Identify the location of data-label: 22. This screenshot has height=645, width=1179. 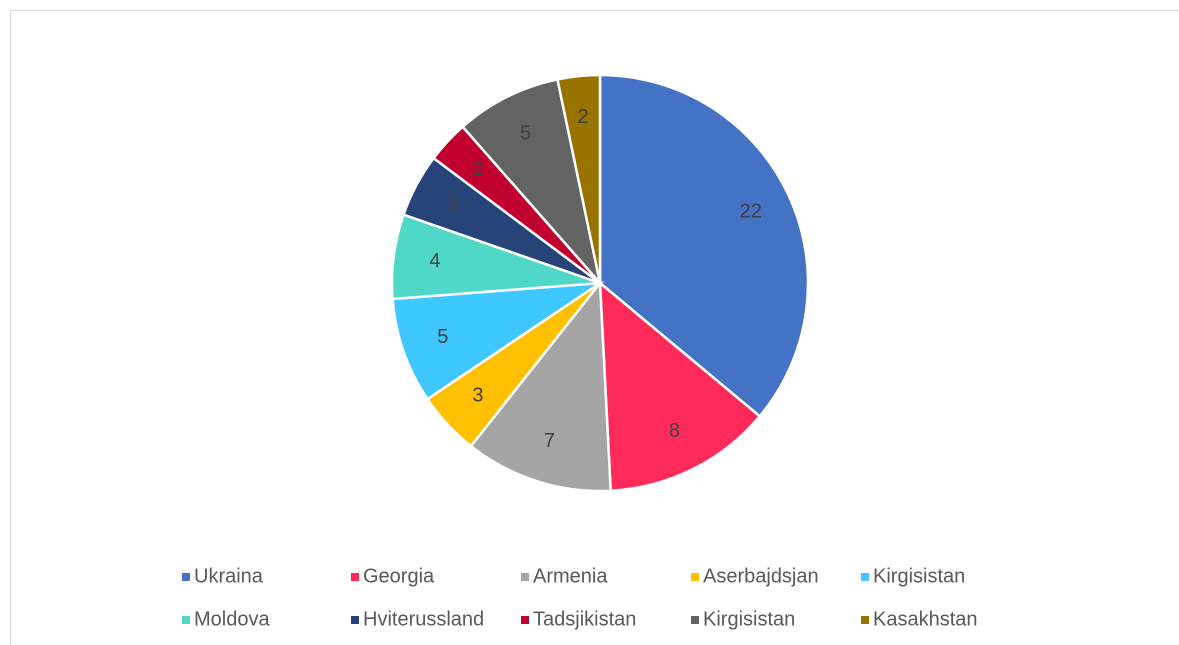
(751, 212).